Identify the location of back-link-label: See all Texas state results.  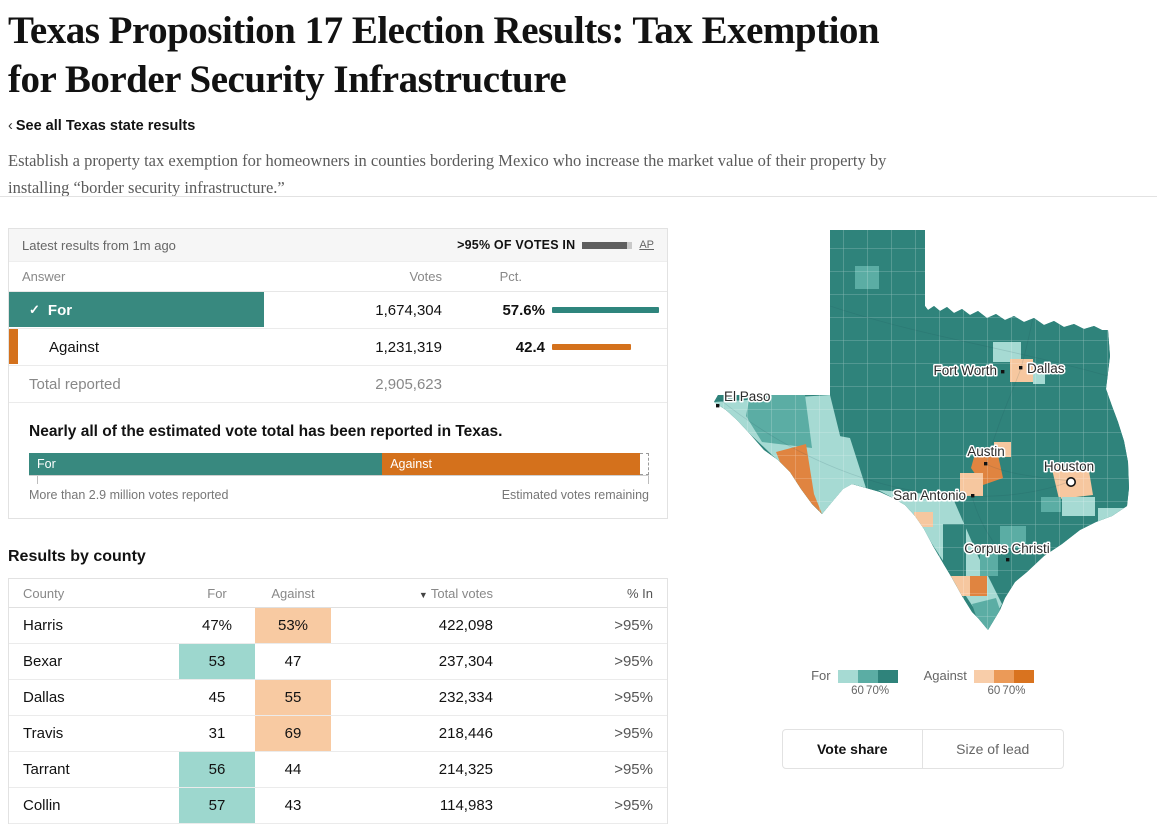
(105, 126).